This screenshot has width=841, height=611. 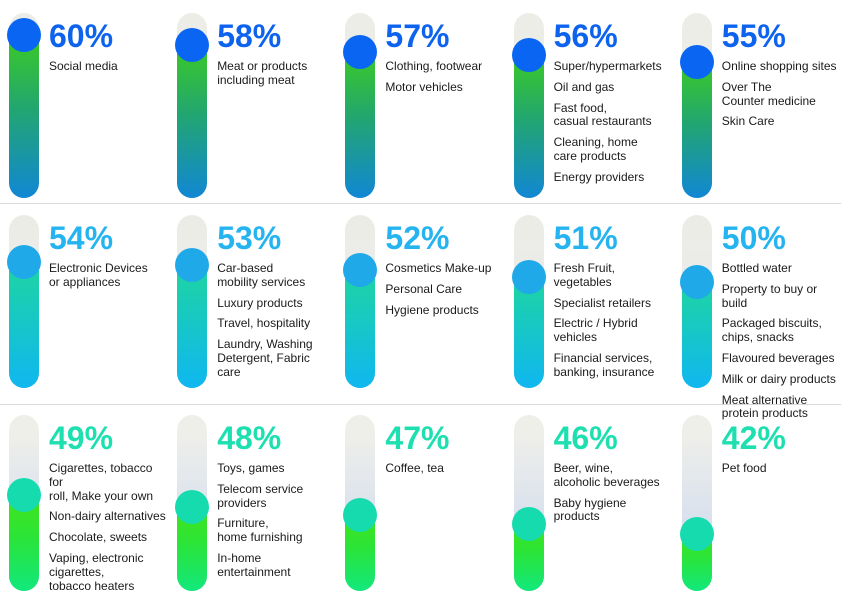 What do you see at coordinates (585, 36) in the screenshot?
I see `percent-value: 56%` at bounding box center [585, 36].